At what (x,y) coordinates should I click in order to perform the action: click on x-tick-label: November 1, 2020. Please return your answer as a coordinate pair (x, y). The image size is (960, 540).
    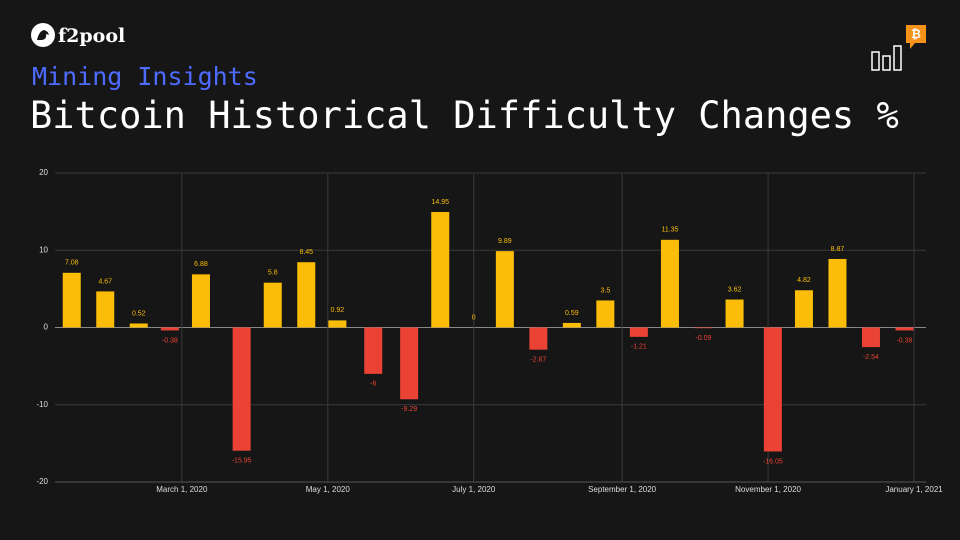
    Looking at the image, I should click on (768, 489).